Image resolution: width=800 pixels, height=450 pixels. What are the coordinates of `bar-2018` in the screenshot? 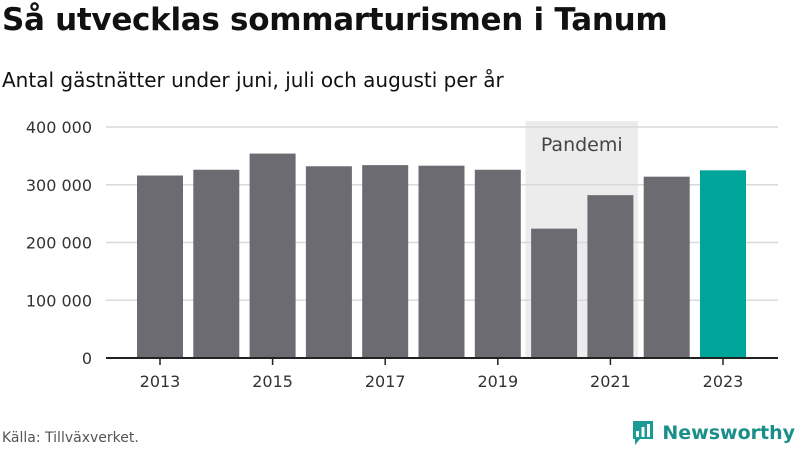 It's located at (441, 261).